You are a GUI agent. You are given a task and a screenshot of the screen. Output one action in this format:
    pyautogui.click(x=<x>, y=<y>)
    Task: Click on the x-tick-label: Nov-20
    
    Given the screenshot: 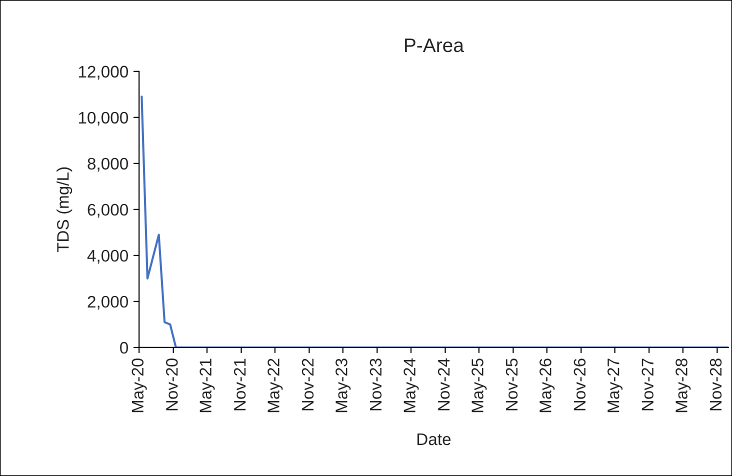 What is the action you would take?
    pyautogui.click(x=172, y=384)
    